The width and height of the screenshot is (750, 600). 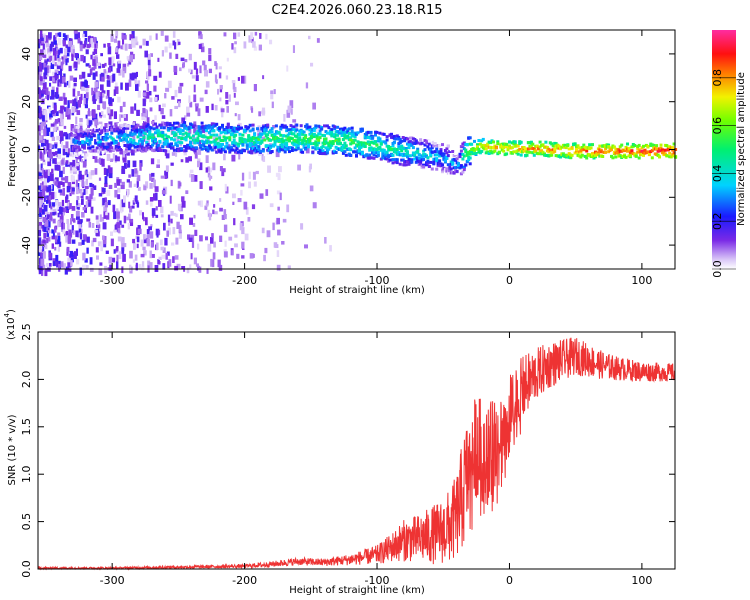 What do you see at coordinates (741, 149) in the screenshot?
I see `colorbar-label: Normalized spectral amplitude` at bounding box center [741, 149].